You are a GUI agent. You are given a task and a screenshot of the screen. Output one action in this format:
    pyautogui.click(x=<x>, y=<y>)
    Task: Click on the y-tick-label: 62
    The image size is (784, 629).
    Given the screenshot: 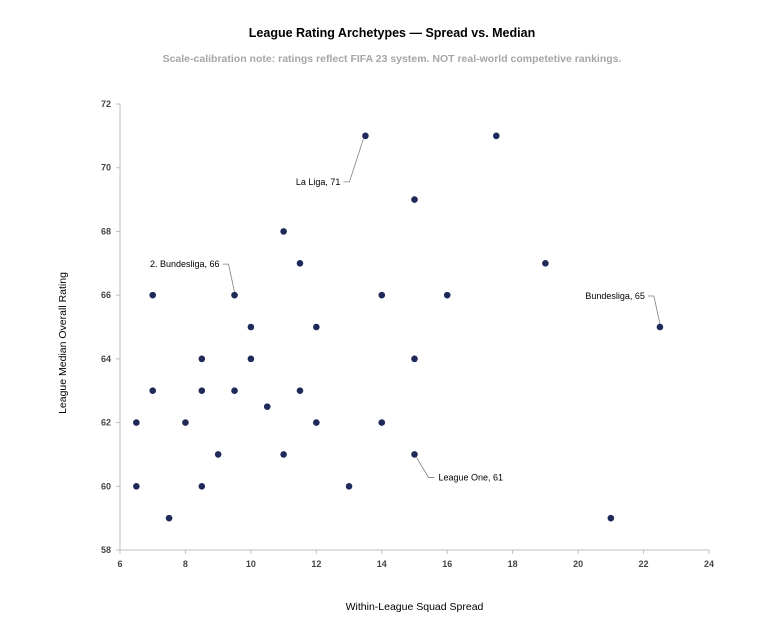 What is the action you would take?
    pyautogui.click(x=106, y=423)
    